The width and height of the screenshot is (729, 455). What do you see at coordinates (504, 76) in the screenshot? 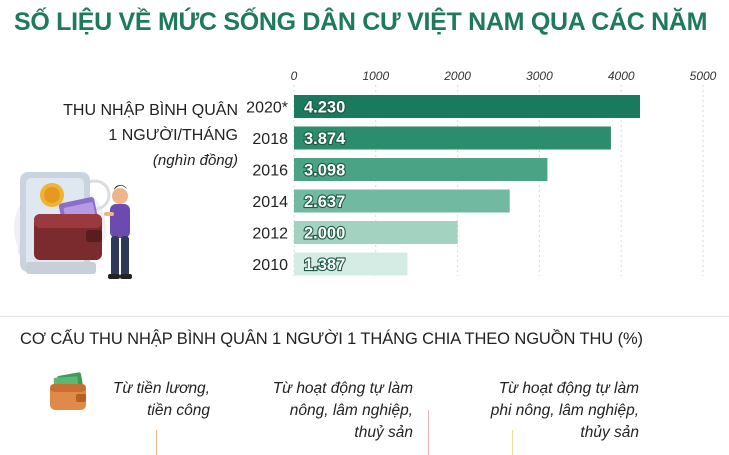
I see `x-axis-ticks: 0 1000 2000 3000 4000 5000` at bounding box center [504, 76].